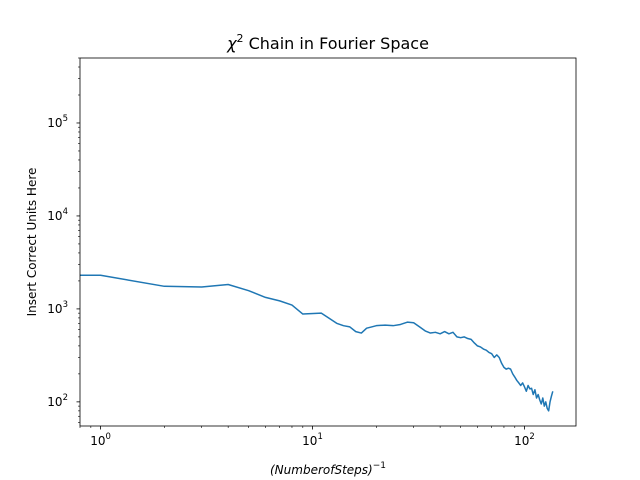  I want to click on x-axis-label-exponent: −1, so click(379, 466).